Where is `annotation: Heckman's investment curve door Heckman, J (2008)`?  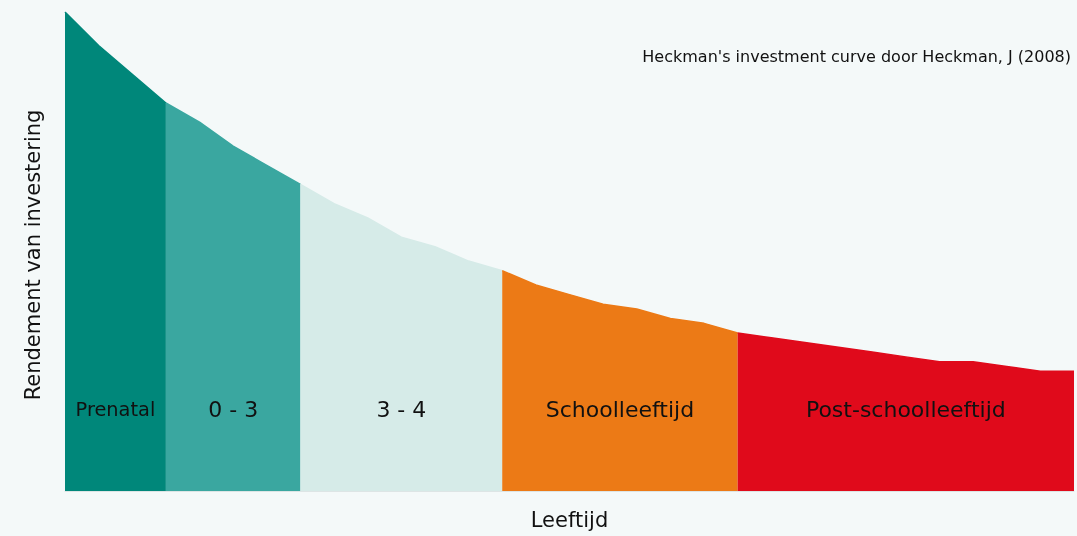 annotation: Heckman's investment curve door Heckman, J (2008) is located at coordinates (856, 56).